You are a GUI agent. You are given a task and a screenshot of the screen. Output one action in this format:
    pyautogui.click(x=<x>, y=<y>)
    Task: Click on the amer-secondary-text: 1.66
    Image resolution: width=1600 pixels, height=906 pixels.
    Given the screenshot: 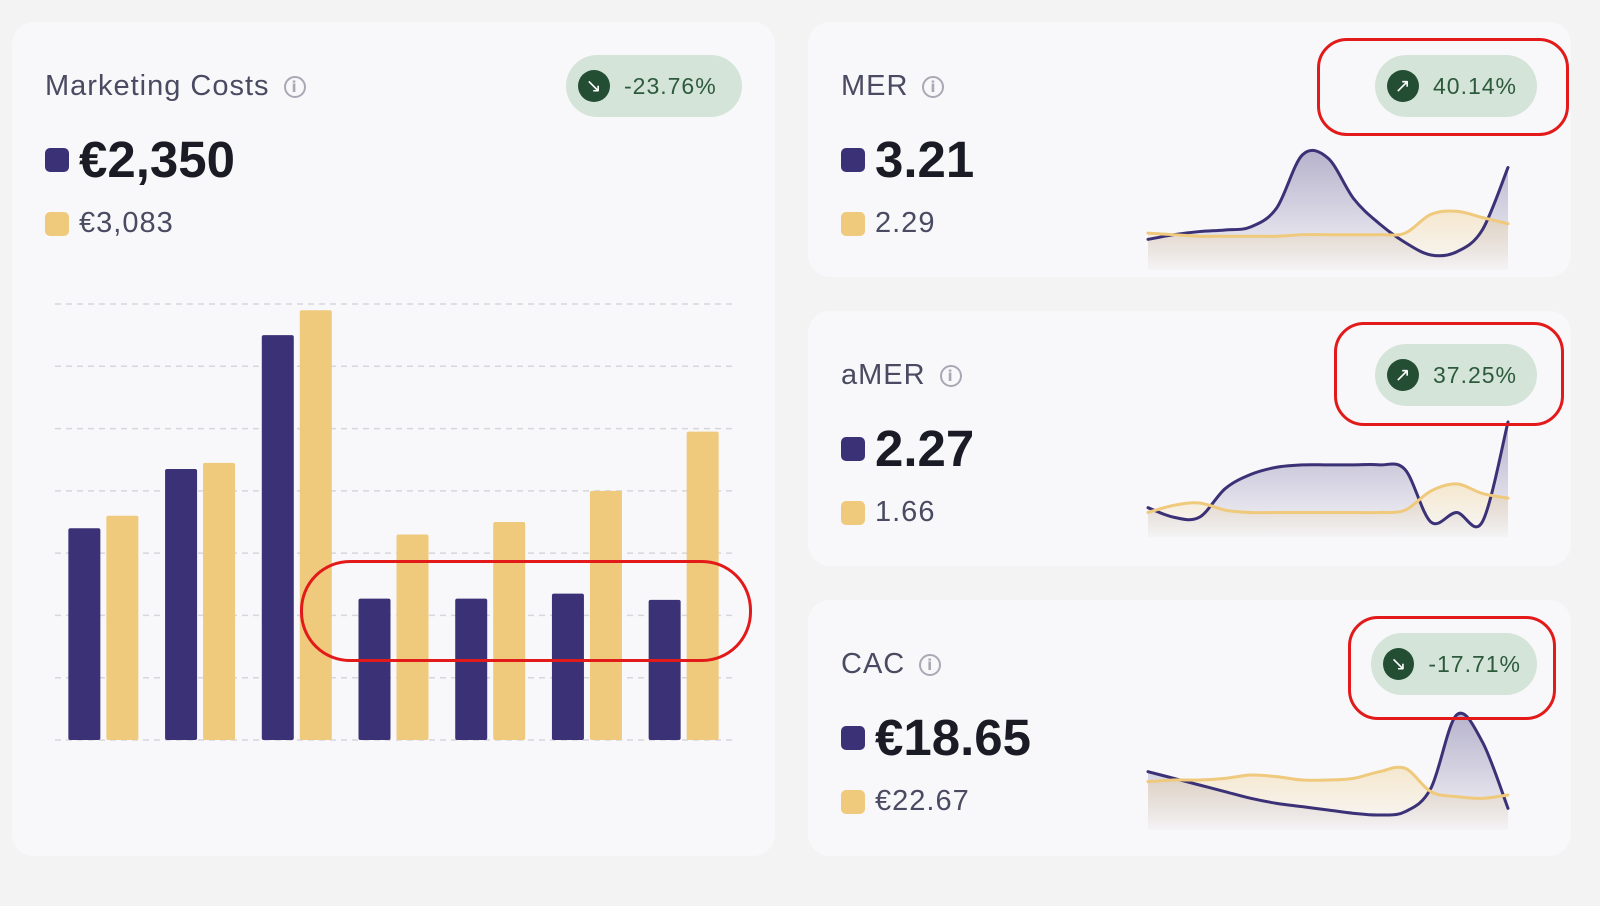 What is the action you would take?
    pyautogui.click(x=905, y=512)
    